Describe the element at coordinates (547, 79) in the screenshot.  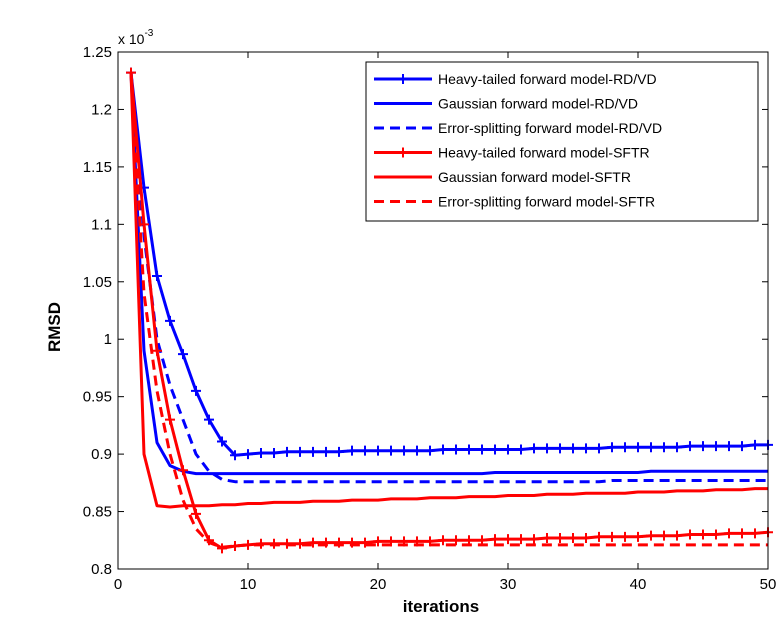
I see `legend-label: Heavy-tailed forward model-RD/VD` at that location.